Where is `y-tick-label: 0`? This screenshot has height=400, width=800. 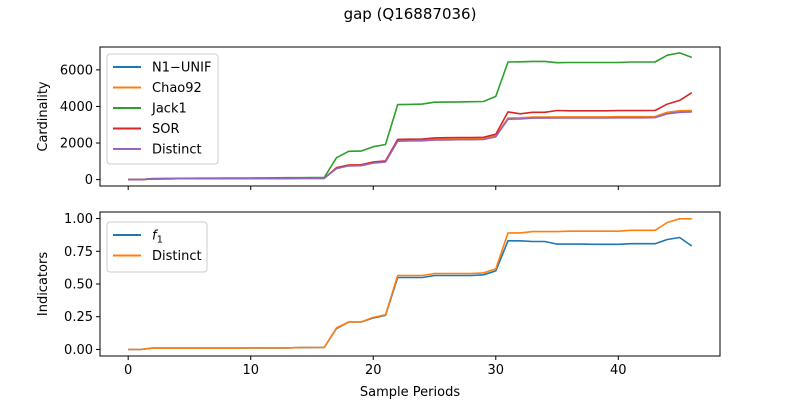 y-tick-label: 0 is located at coordinates (89, 180).